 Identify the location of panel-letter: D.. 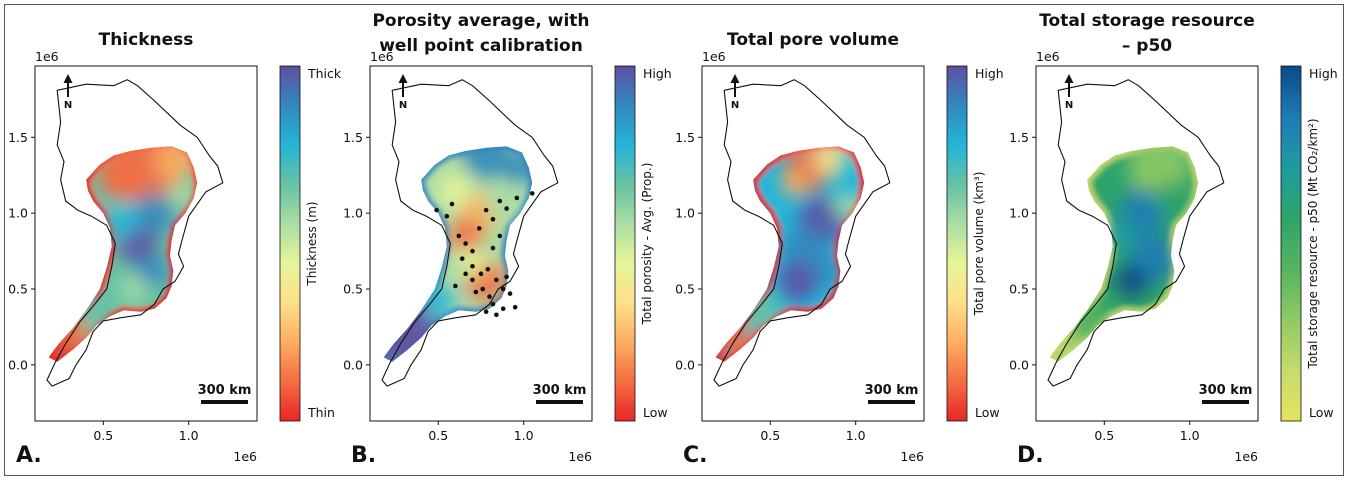
(1030, 455).